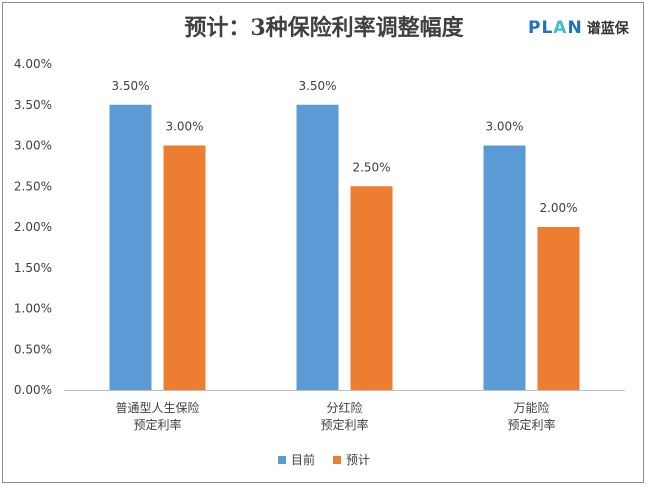 The image size is (648, 487). I want to click on legend: 目前 预计, so click(324, 459).